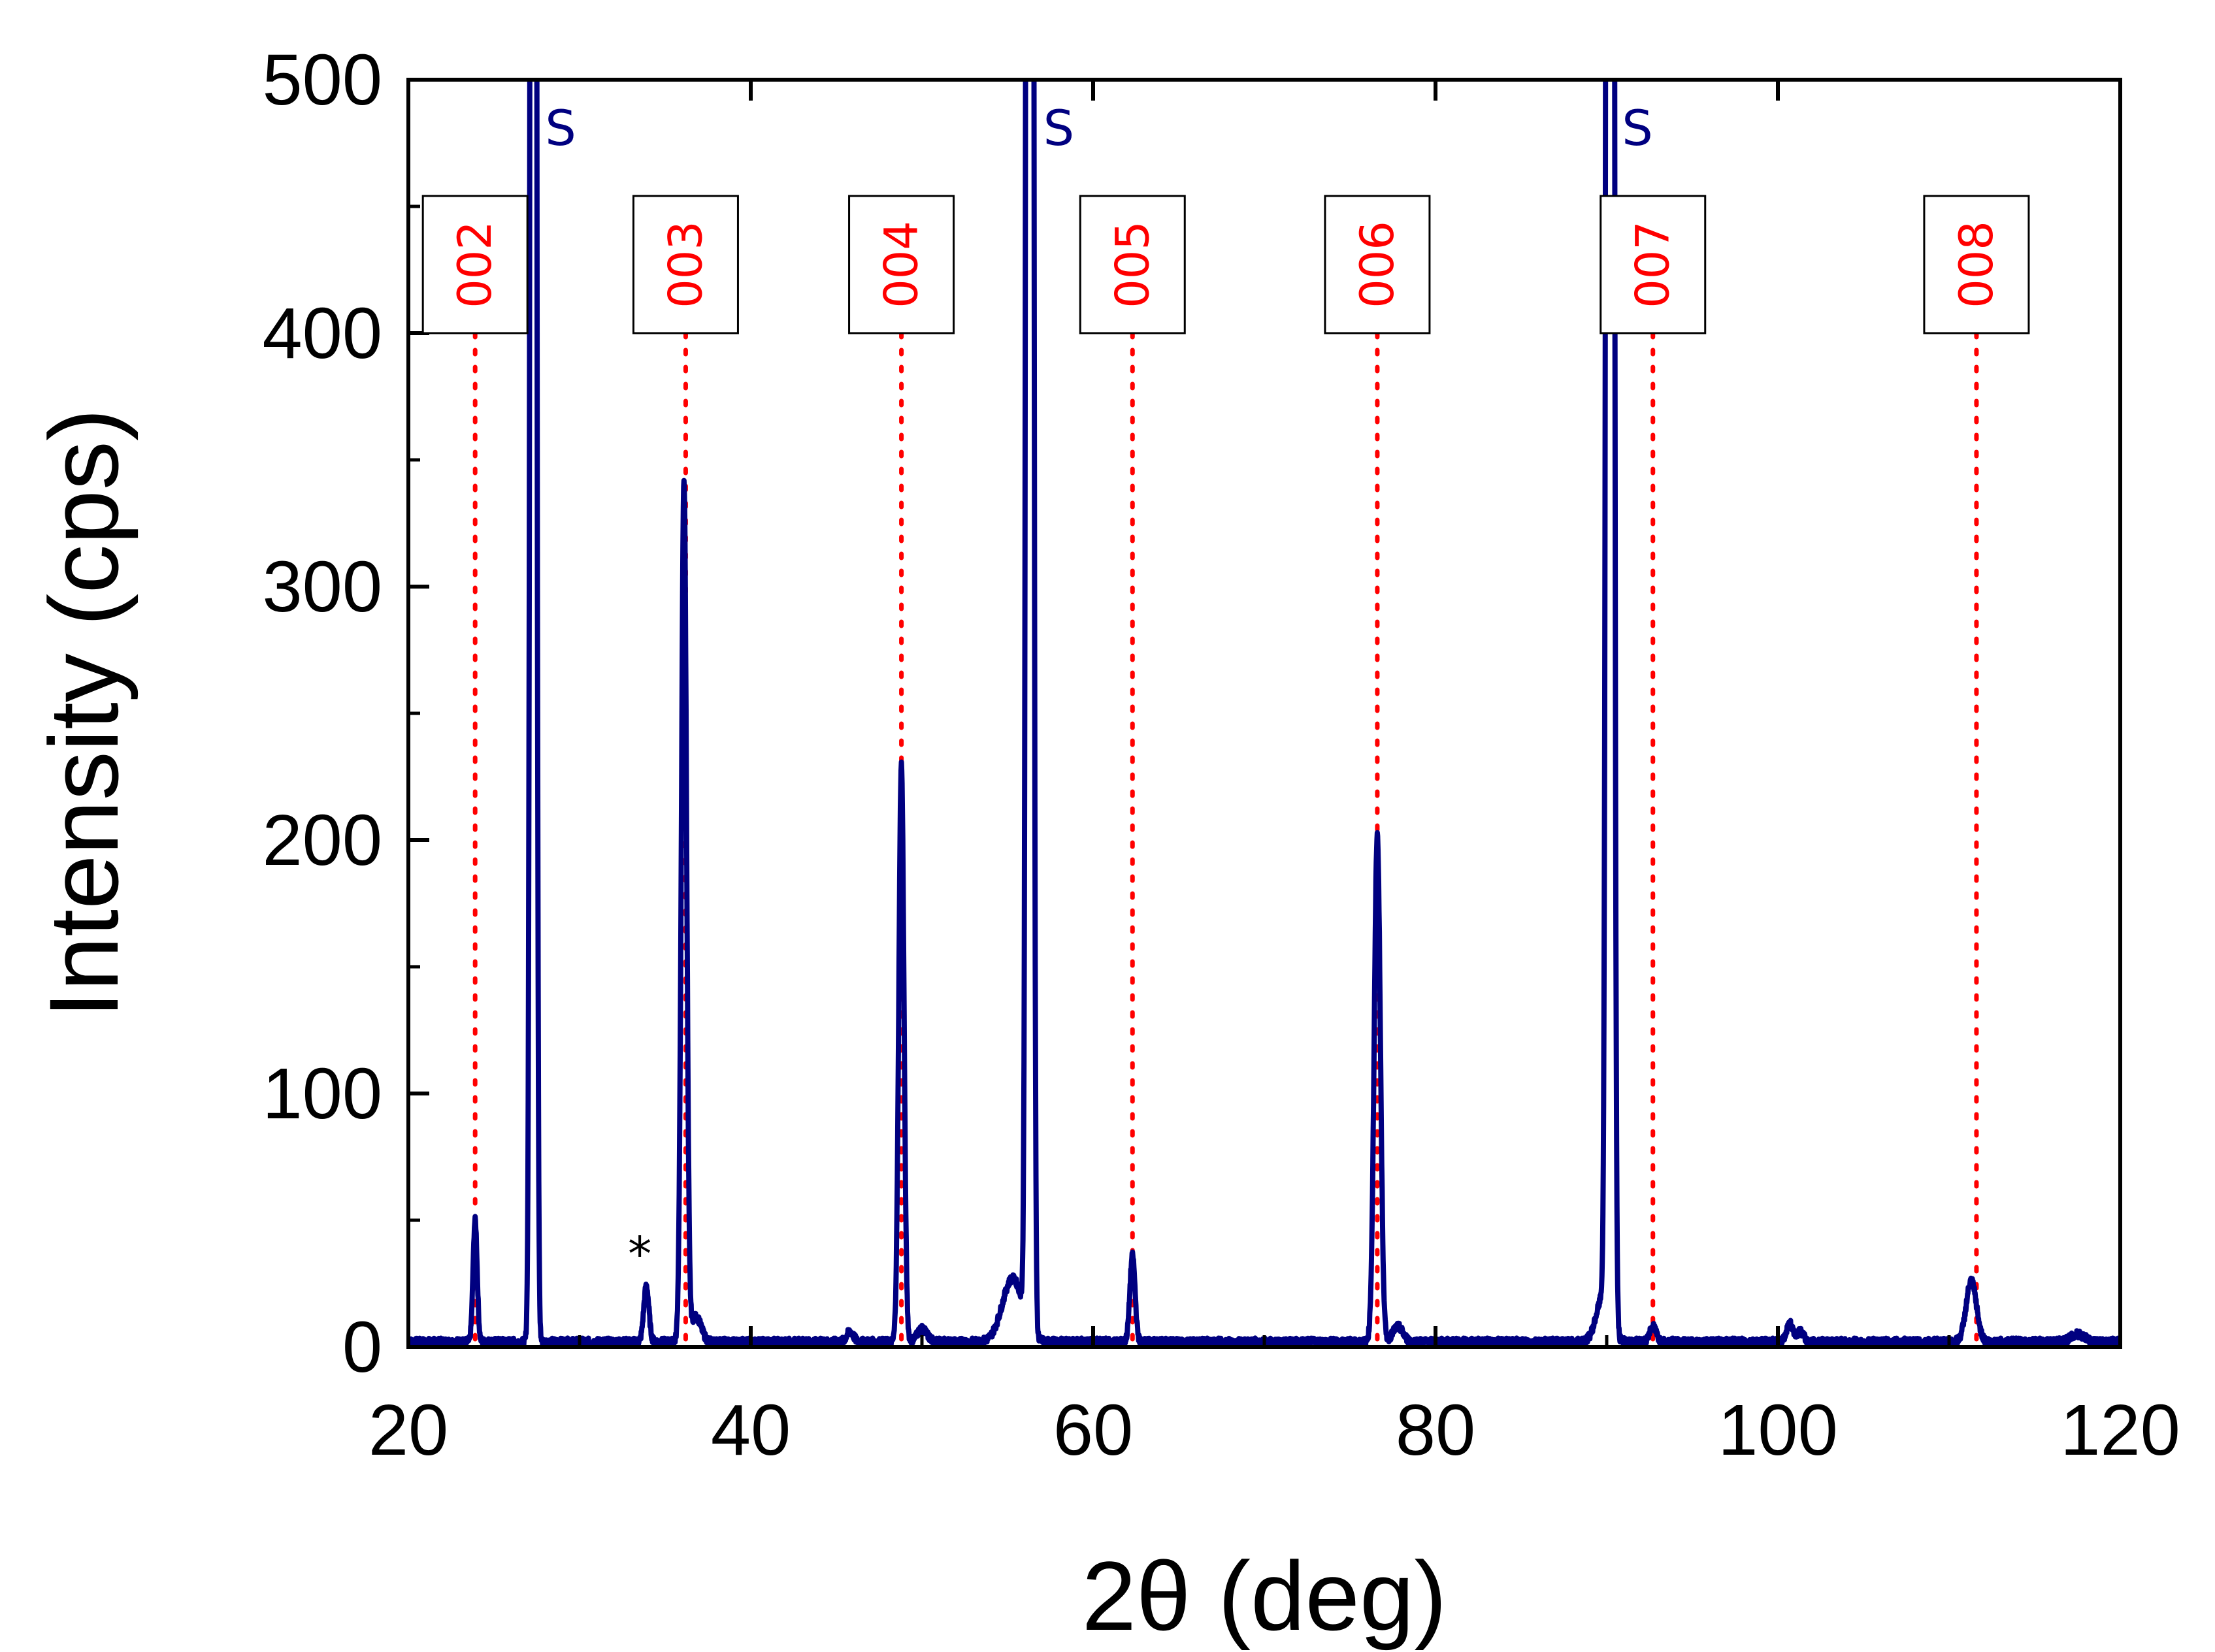  Describe the element at coordinates (322, 587) in the screenshot. I see `y-tick-label: 300` at that location.